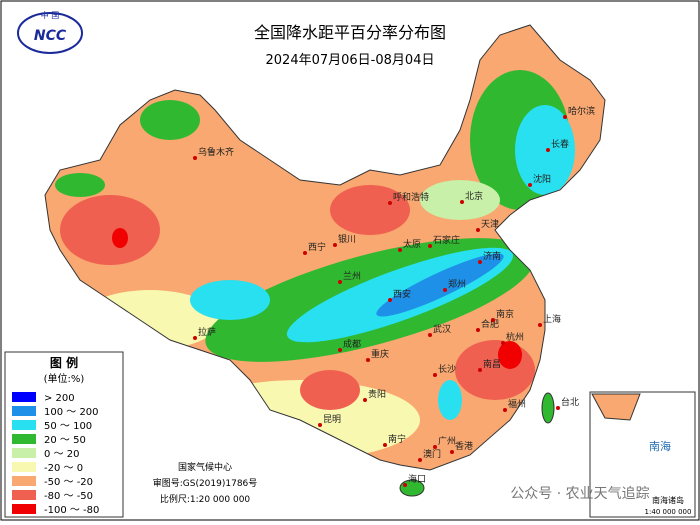 The height and width of the screenshot is (525, 700). I want to click on legend-label: > 200, so click(59, 398).